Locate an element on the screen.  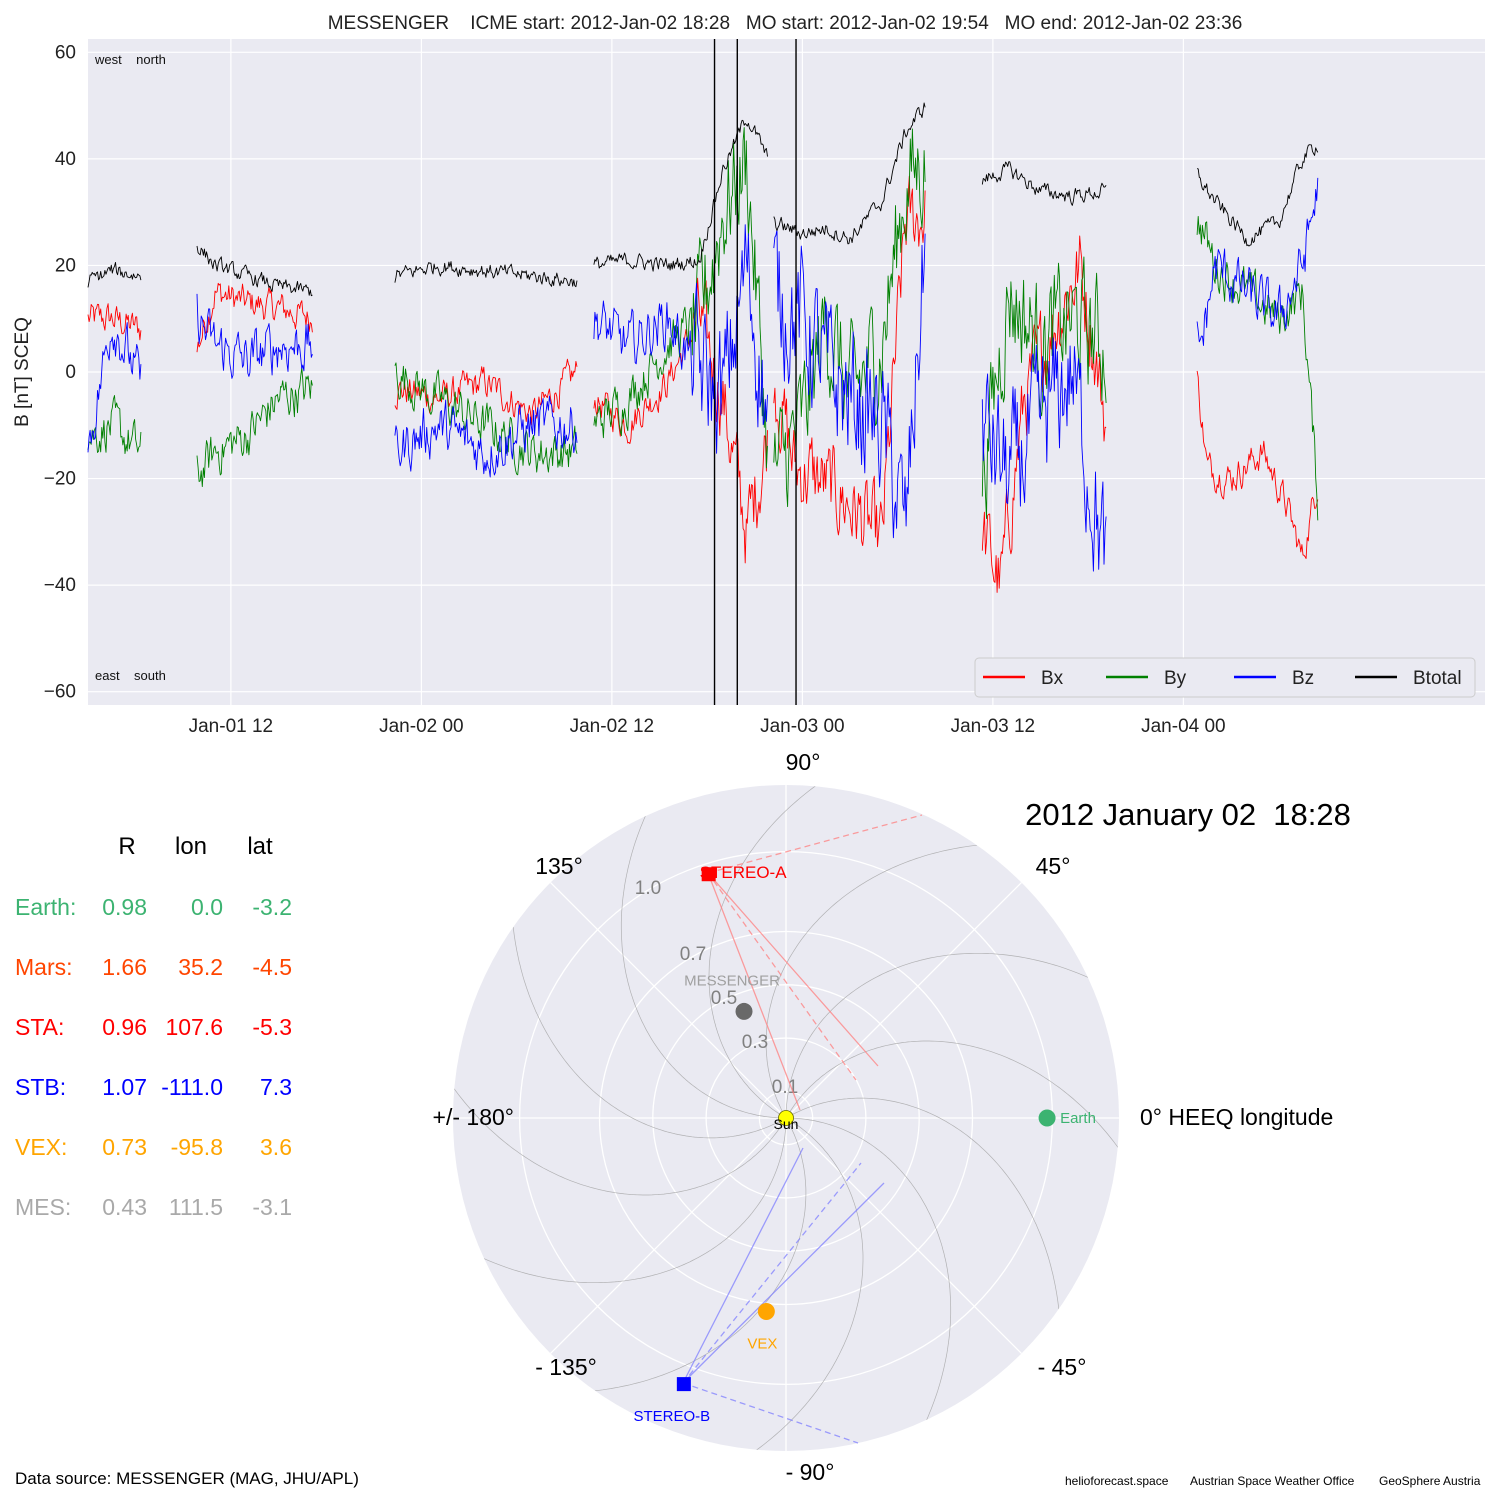
angular-label: 135° is located at coordinates (559, 866).